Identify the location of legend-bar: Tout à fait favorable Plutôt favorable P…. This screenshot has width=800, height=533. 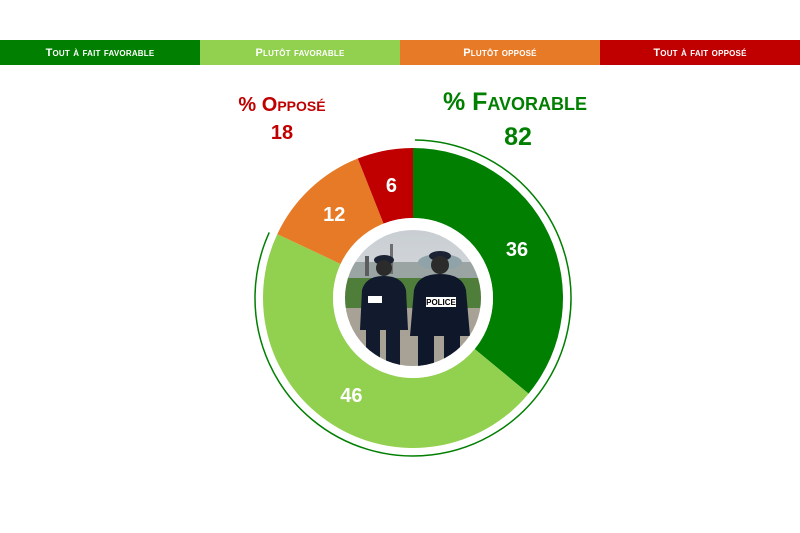
(400, 52).